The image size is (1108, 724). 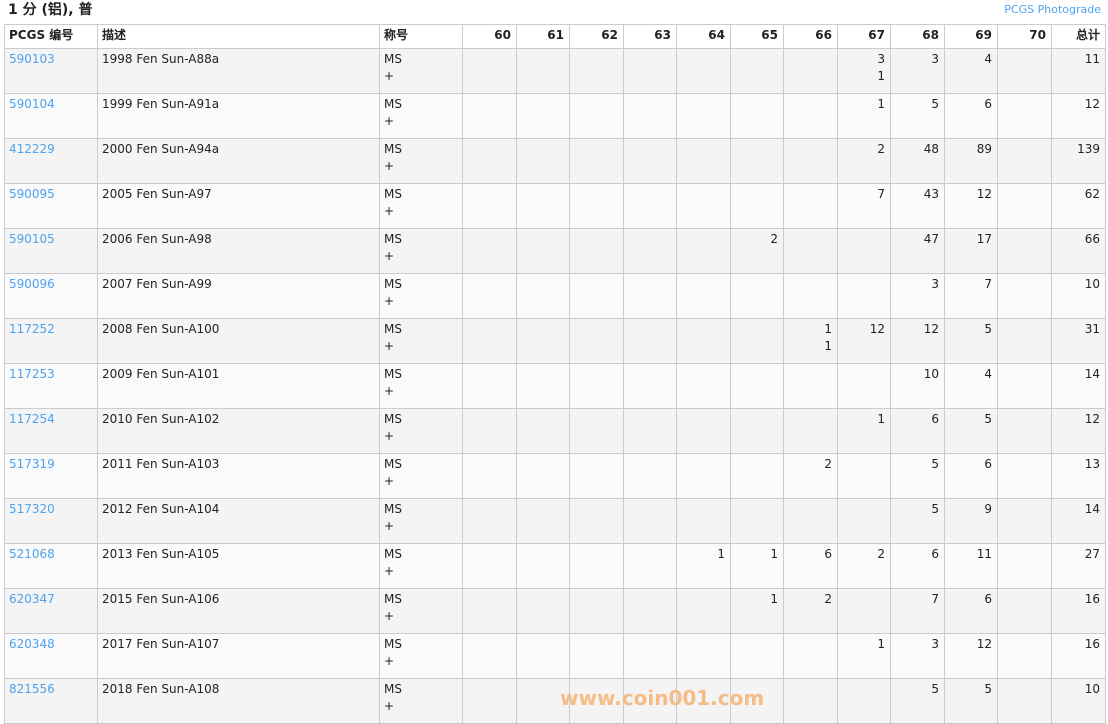 What do you see at coordinates (917, 116) in the screenshot?
I see `grade-68-cell: 5` at bounding box center [917, 116].